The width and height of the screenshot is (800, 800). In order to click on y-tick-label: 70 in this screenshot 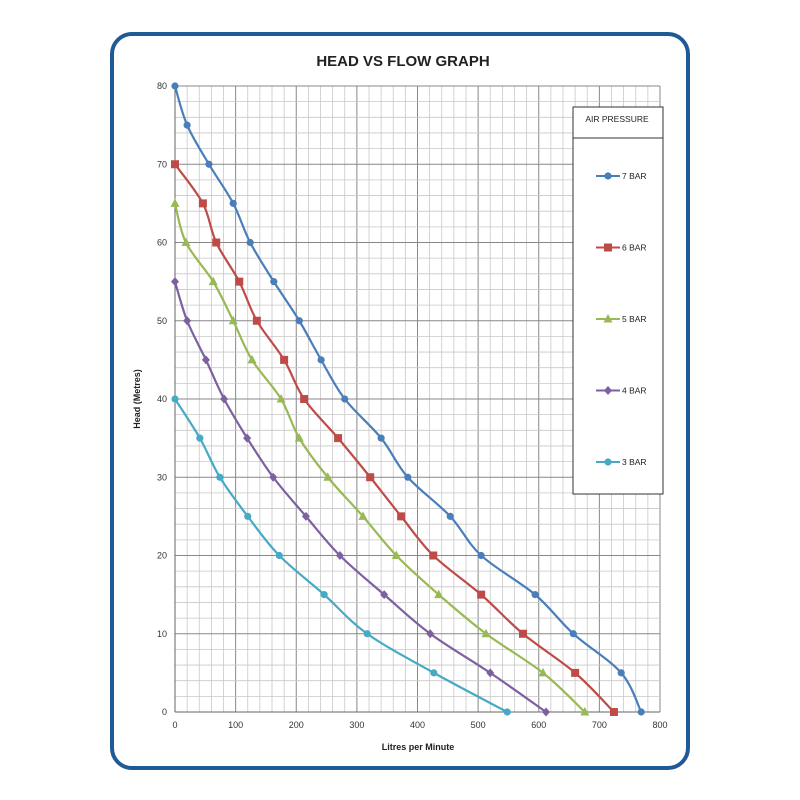, I will do `click(162, 164)`.